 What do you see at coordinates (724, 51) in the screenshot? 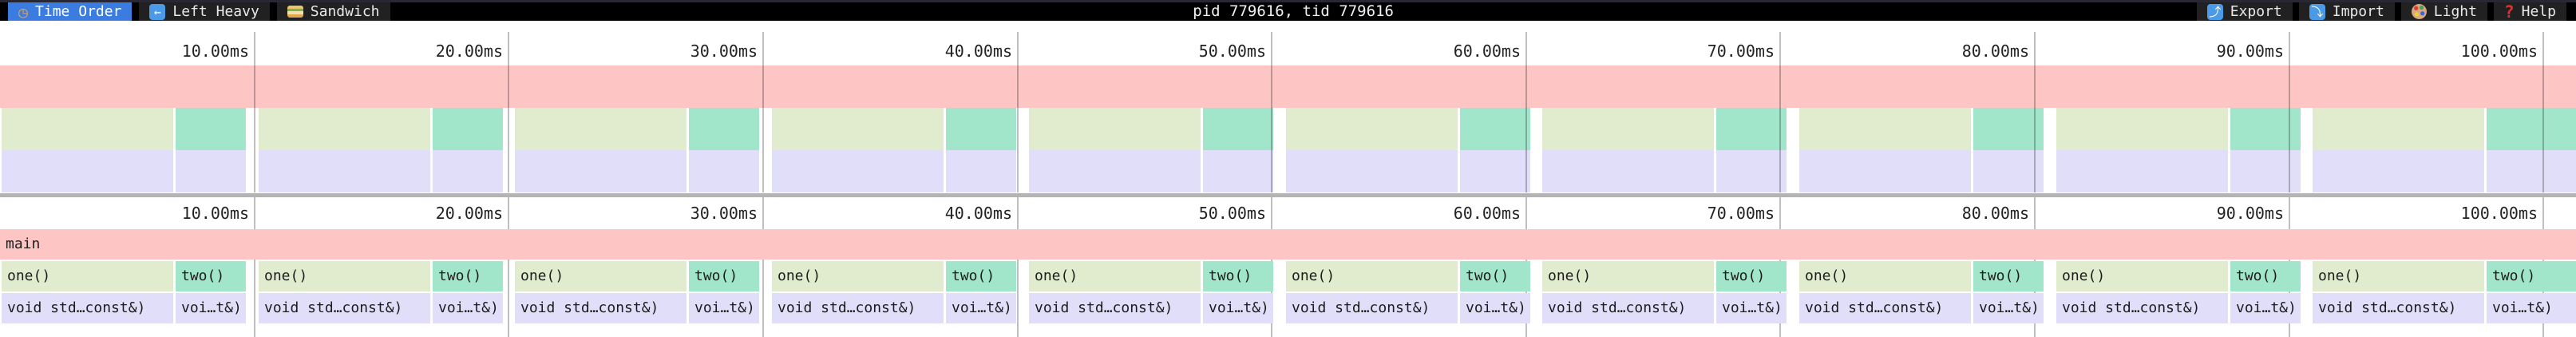
I see `minimap-tick-label: 30.00ms` at bounding box center [724, 51].